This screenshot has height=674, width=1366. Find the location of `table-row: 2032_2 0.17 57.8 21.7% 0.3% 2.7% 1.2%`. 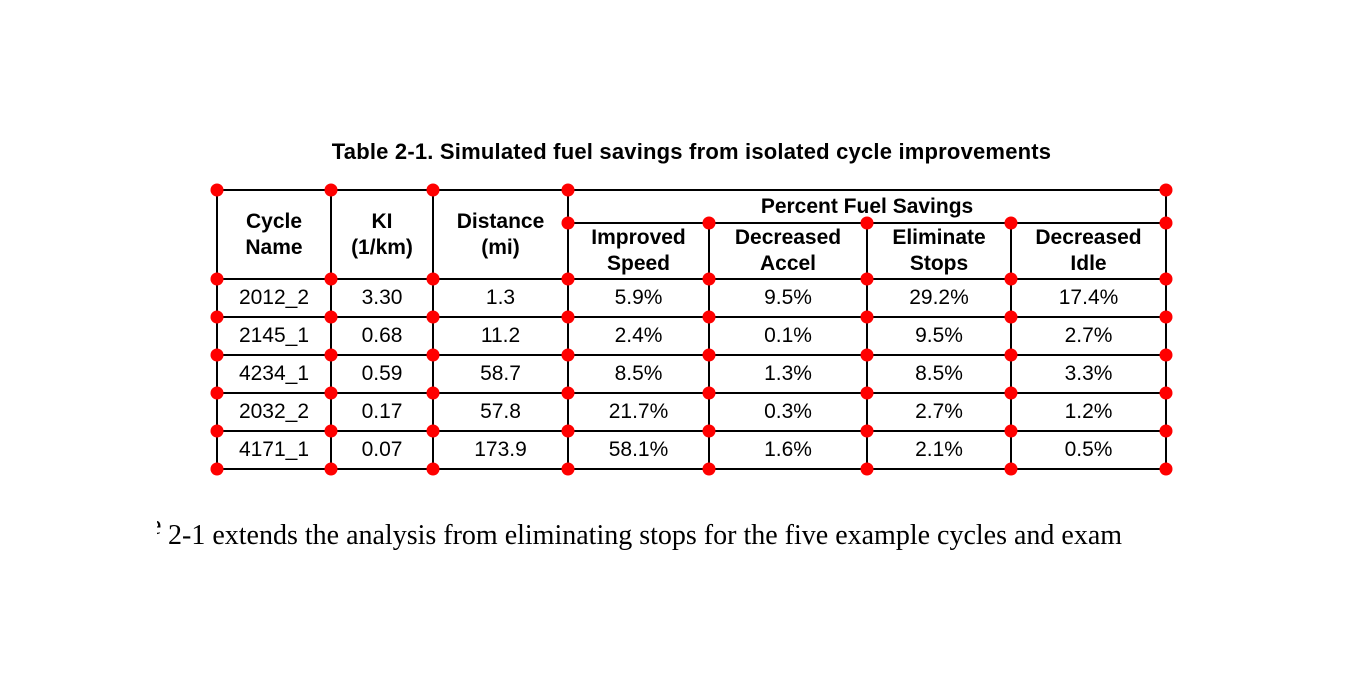

table-row: 2032_2 0.17 57.8 21.7% 0.3% 2.7% 1.2% is located at coordinates (692, 412).